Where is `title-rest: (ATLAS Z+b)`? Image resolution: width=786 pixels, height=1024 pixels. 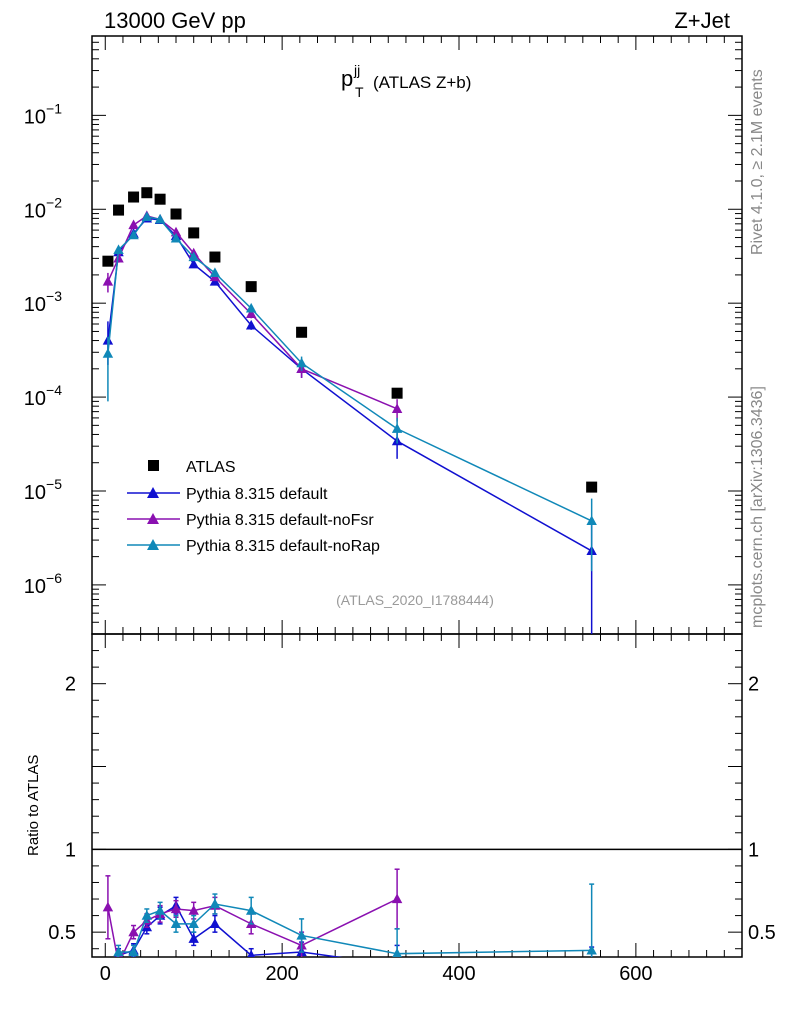 title-rest: (ATLAS Z+b) is located at coordinates (422, 82).